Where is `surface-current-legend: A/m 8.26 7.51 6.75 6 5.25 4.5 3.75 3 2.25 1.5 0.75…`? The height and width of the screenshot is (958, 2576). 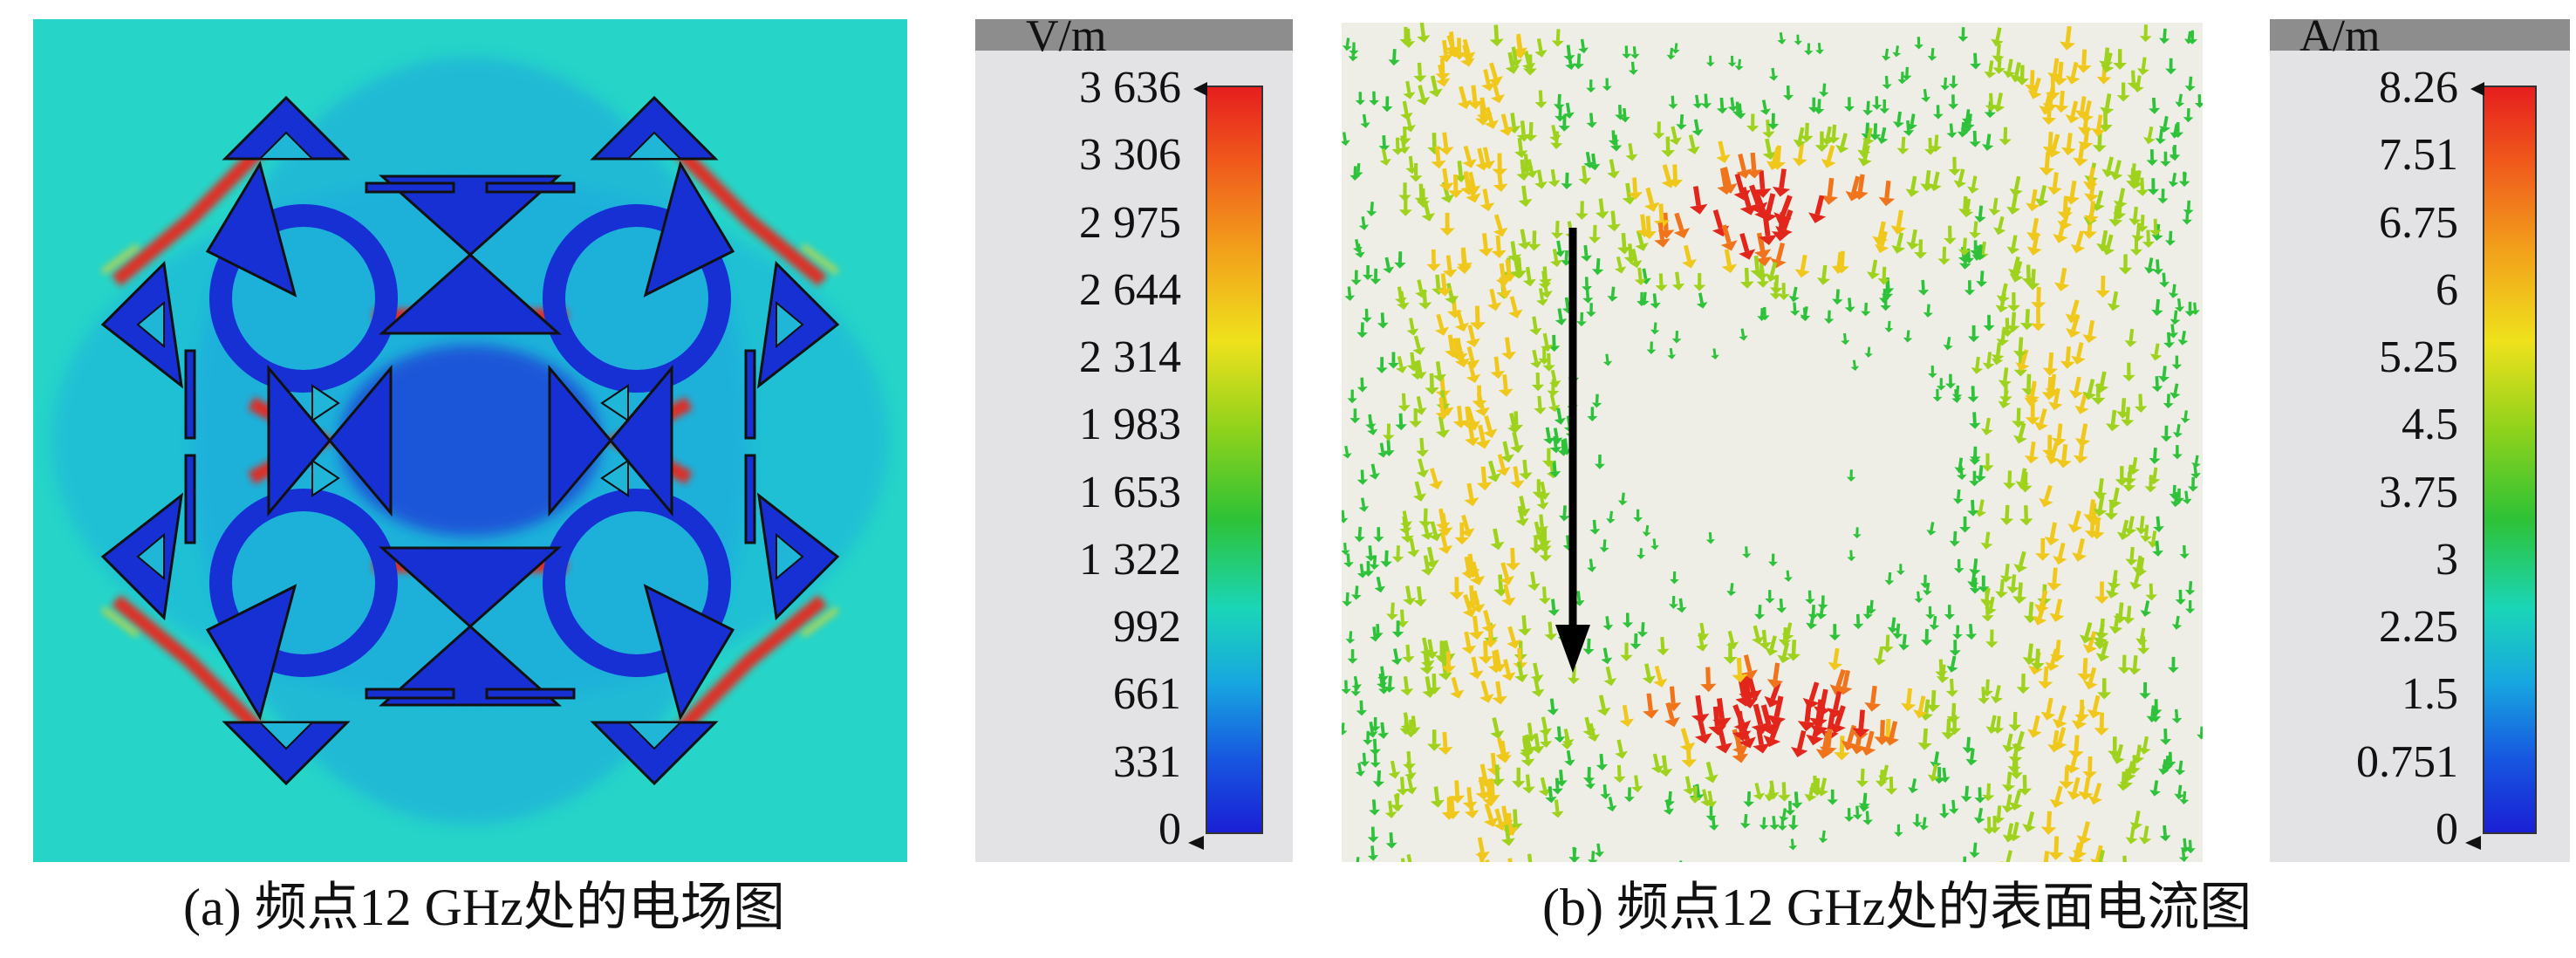 surface-current-legend: A/m 8.26 7.51 6.75 6 5.25 4.5 3.75 3 2.25 1.5 0.75… is located at coordinates (2420, 438).